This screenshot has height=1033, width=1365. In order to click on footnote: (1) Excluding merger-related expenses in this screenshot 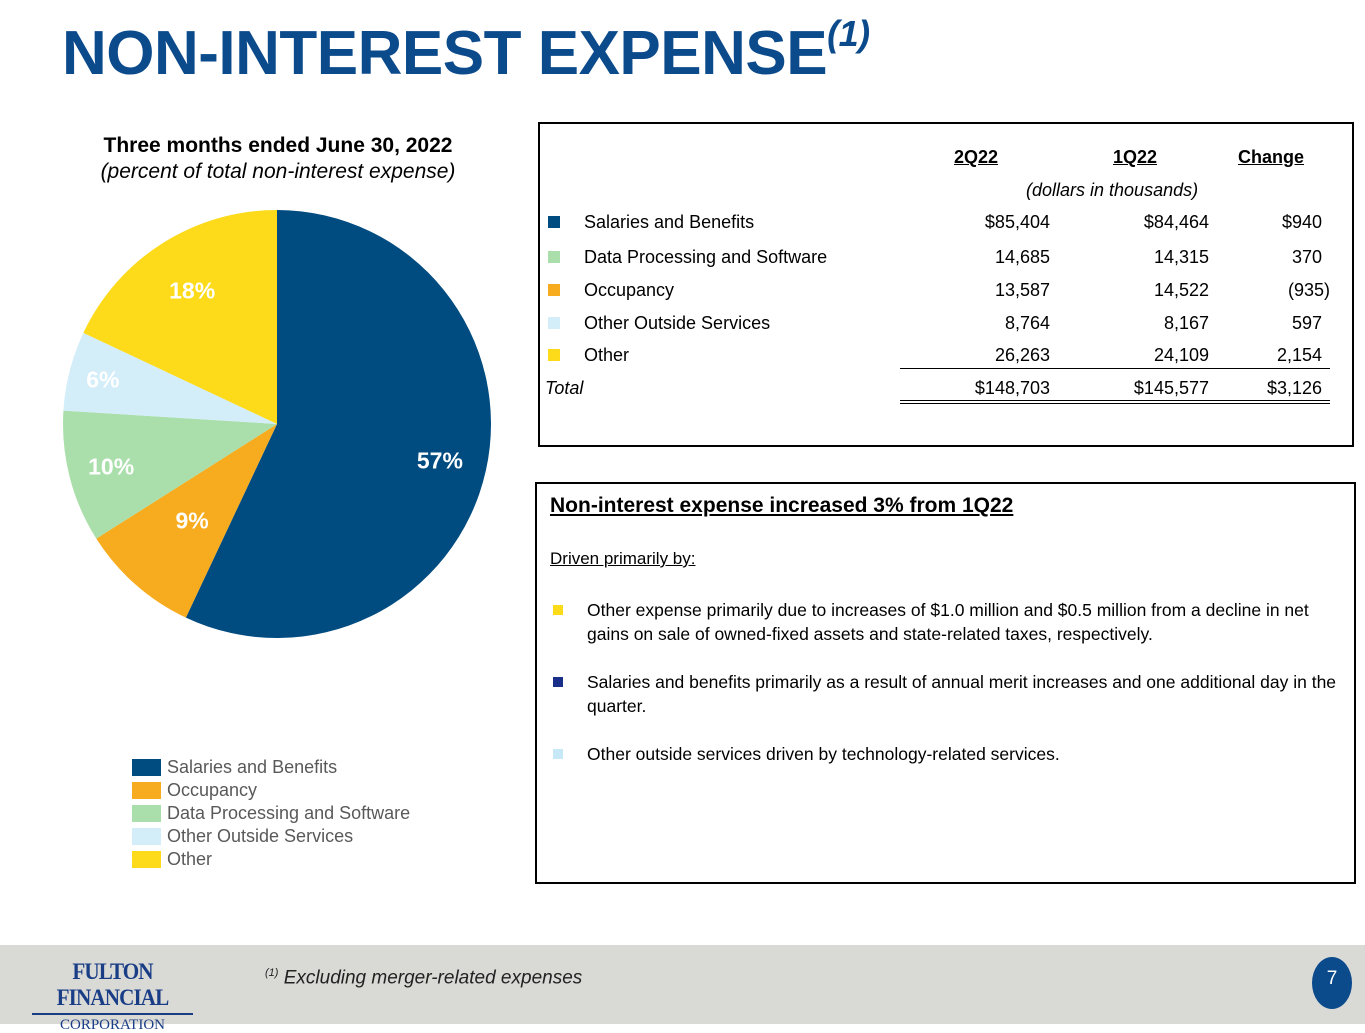, I will do `click(423, 978)`.